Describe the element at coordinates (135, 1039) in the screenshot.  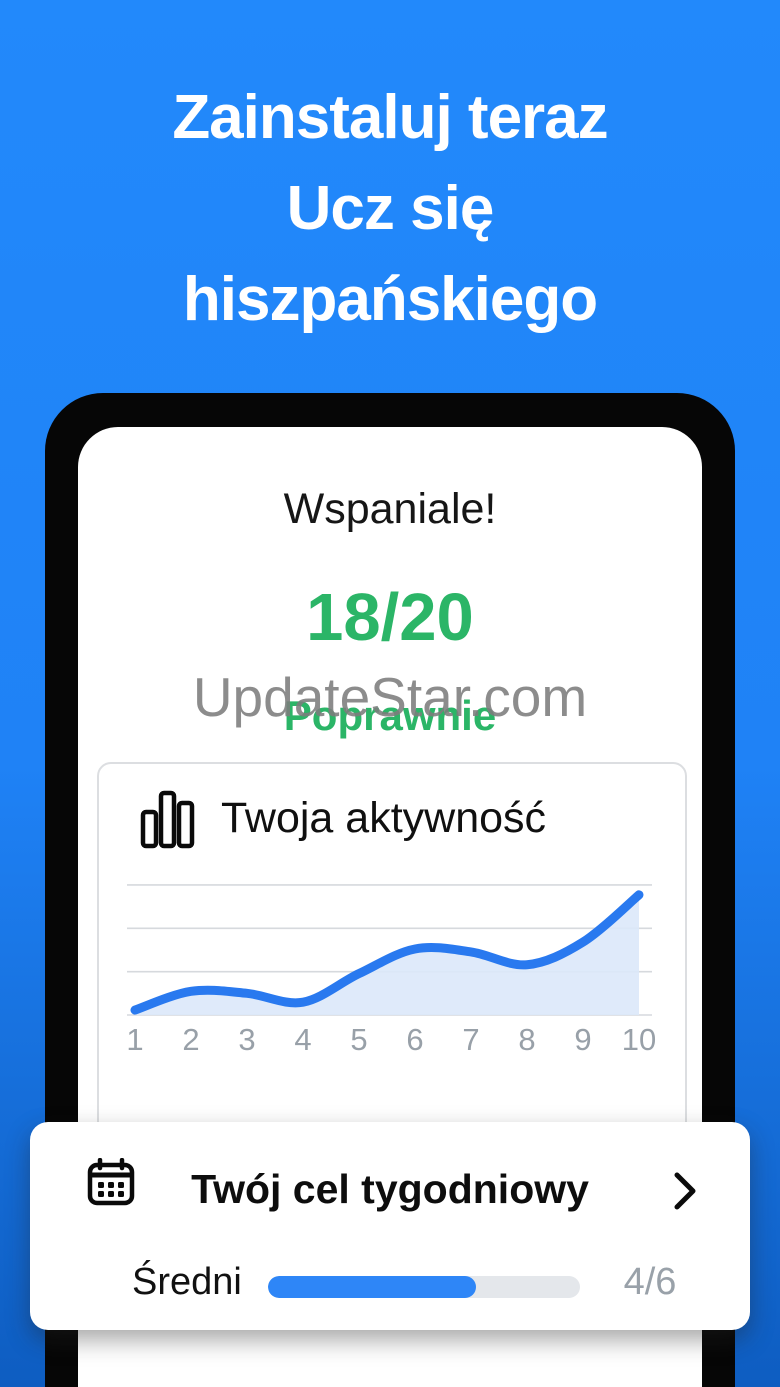
I see `x-tick-label: 1` at that location.